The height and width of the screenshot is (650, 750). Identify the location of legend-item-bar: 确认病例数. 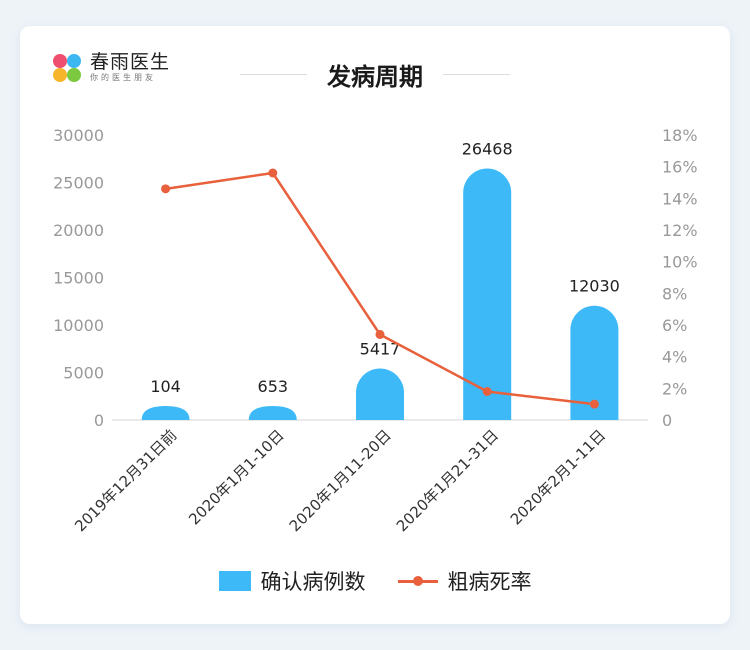
(292, 581).